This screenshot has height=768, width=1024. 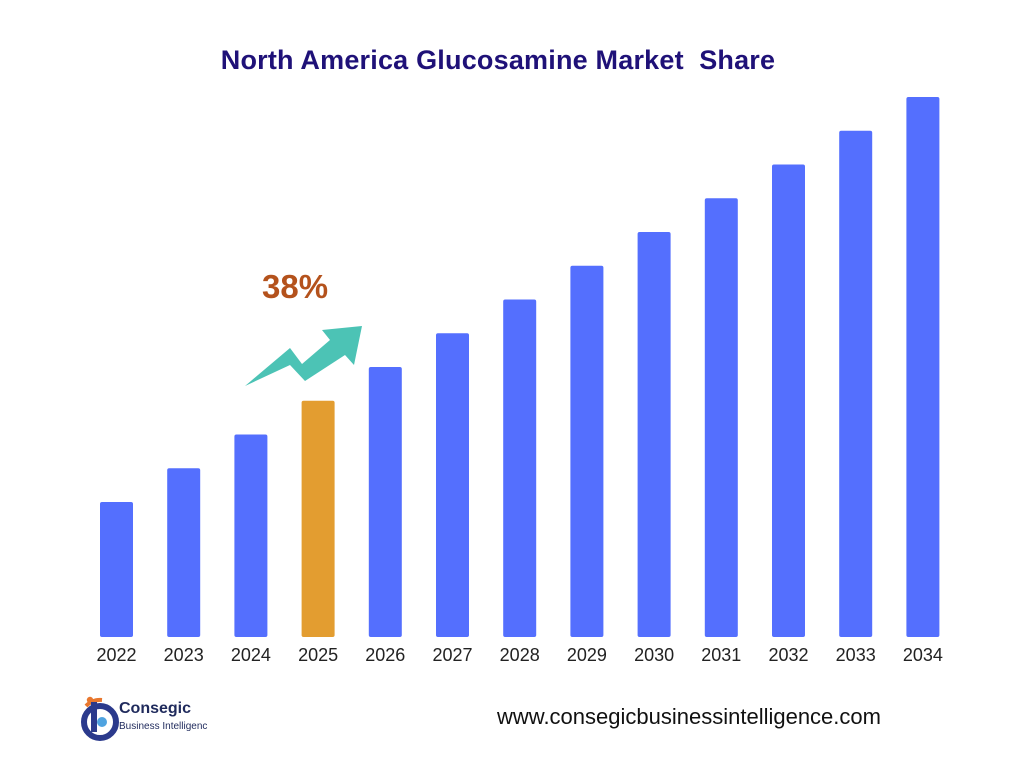 What do you see at coordinates (295, 286) in the screenshot?
I see `growth-percentage-label: 38%` at bounding box center [295, 286].